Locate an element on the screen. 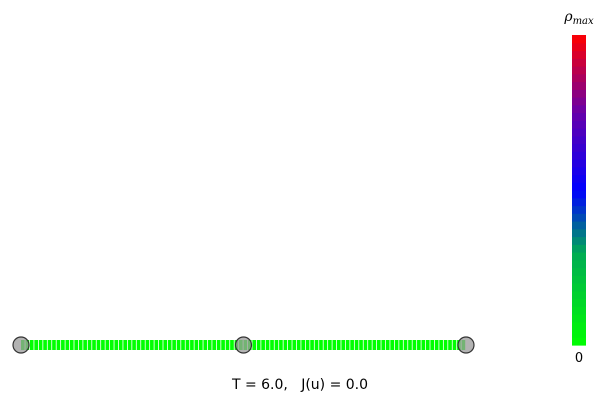 The width and height of the screenshot is (600, 400). colorbar-max-label: ρmax is located at coordinates (578, 18).